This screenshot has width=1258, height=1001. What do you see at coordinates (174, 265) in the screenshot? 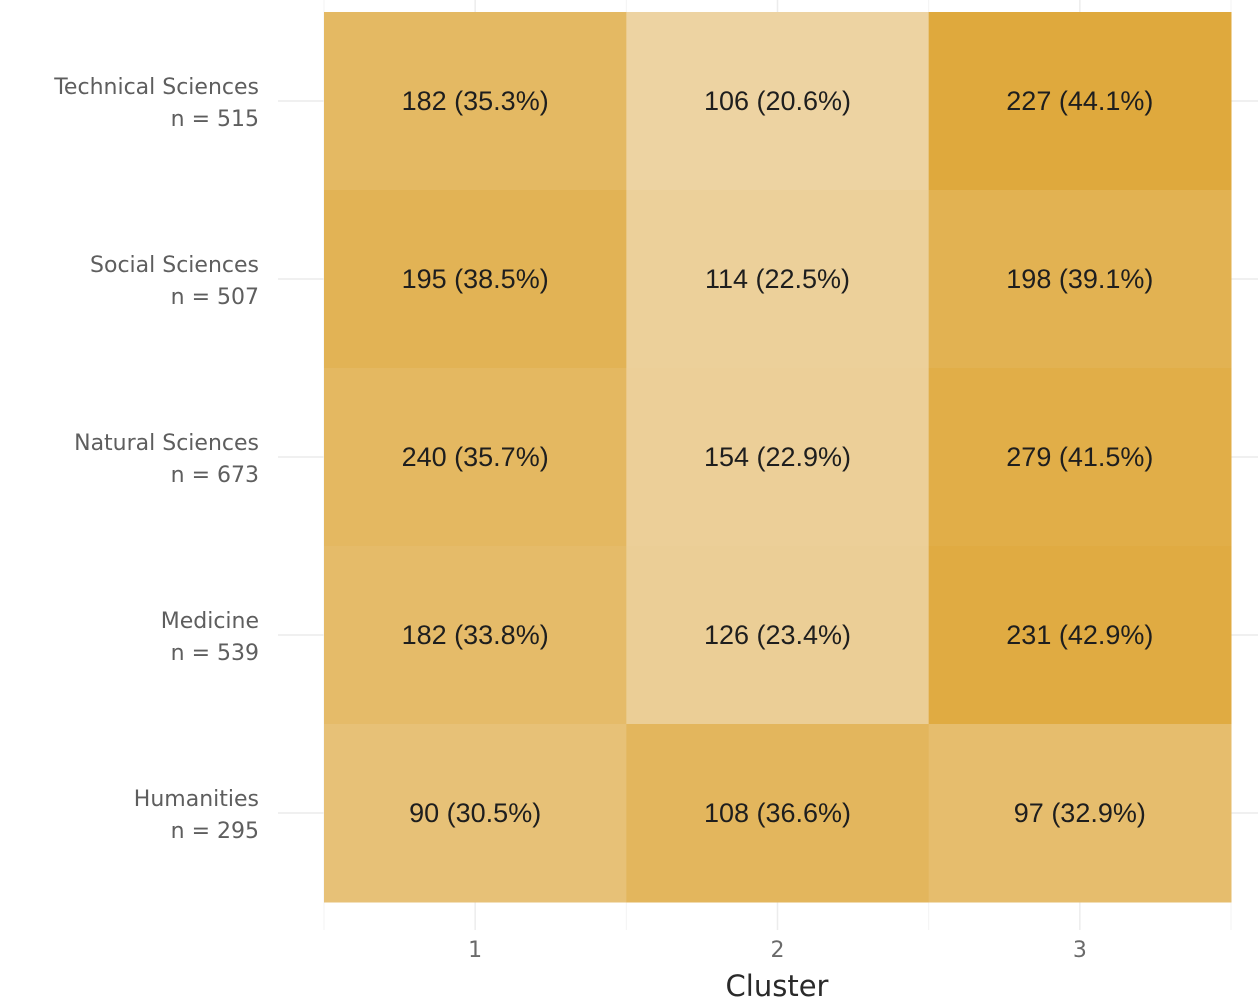
I see `y-tick-label-name: Social Sciences` at bounding box center [174, 265].